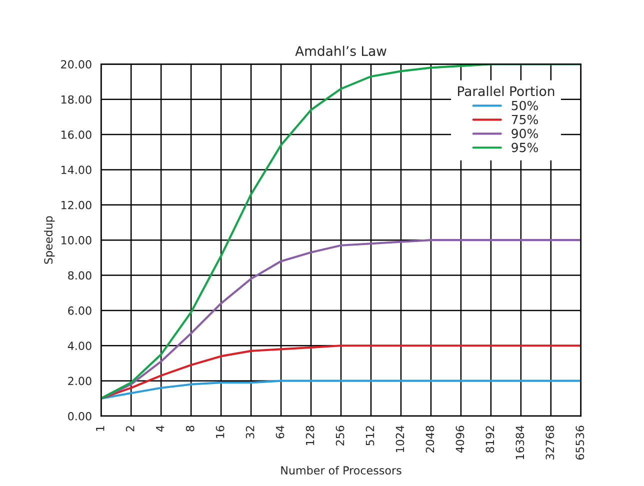 The image size is (644, 486). Describe the element at coordinates (160, 429) in the screenshot. I see `x-tick-label: 4` at that location.